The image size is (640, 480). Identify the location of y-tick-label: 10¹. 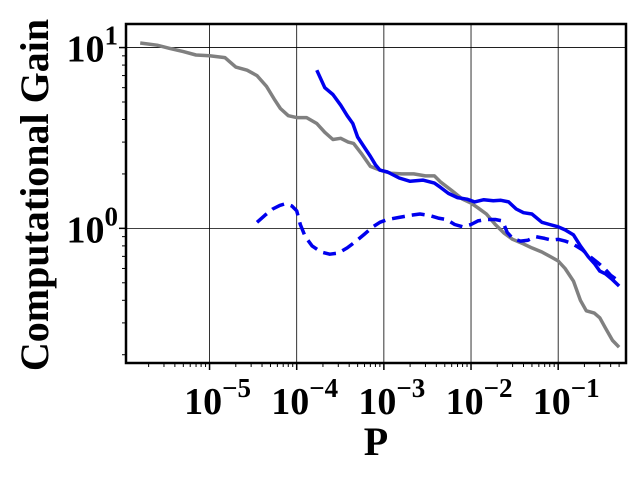
(93, 46).